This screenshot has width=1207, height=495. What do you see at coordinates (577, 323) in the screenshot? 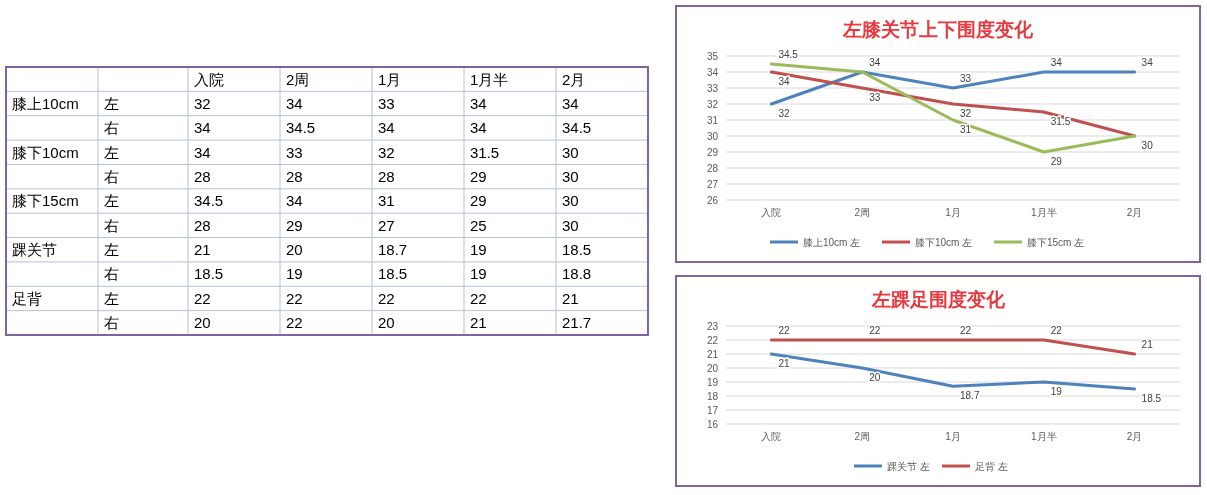
I see `data-label: 21.7` at bounding box center [577, 323].